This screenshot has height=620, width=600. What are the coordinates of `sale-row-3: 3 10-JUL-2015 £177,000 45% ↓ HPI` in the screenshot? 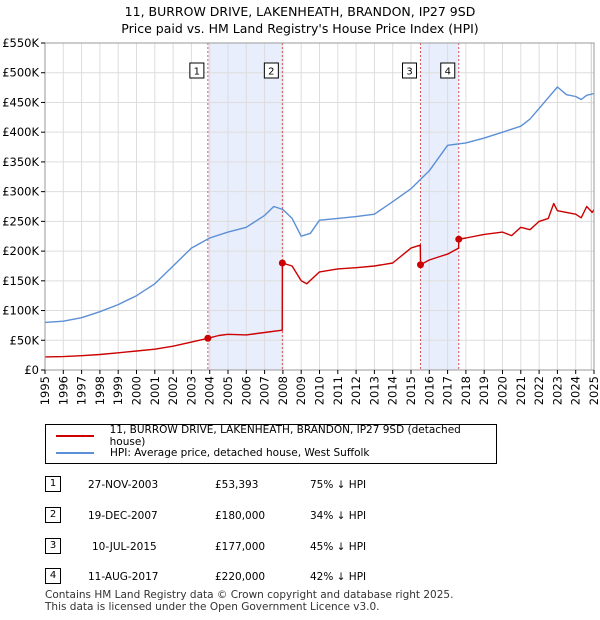 It's located at (225, 548).